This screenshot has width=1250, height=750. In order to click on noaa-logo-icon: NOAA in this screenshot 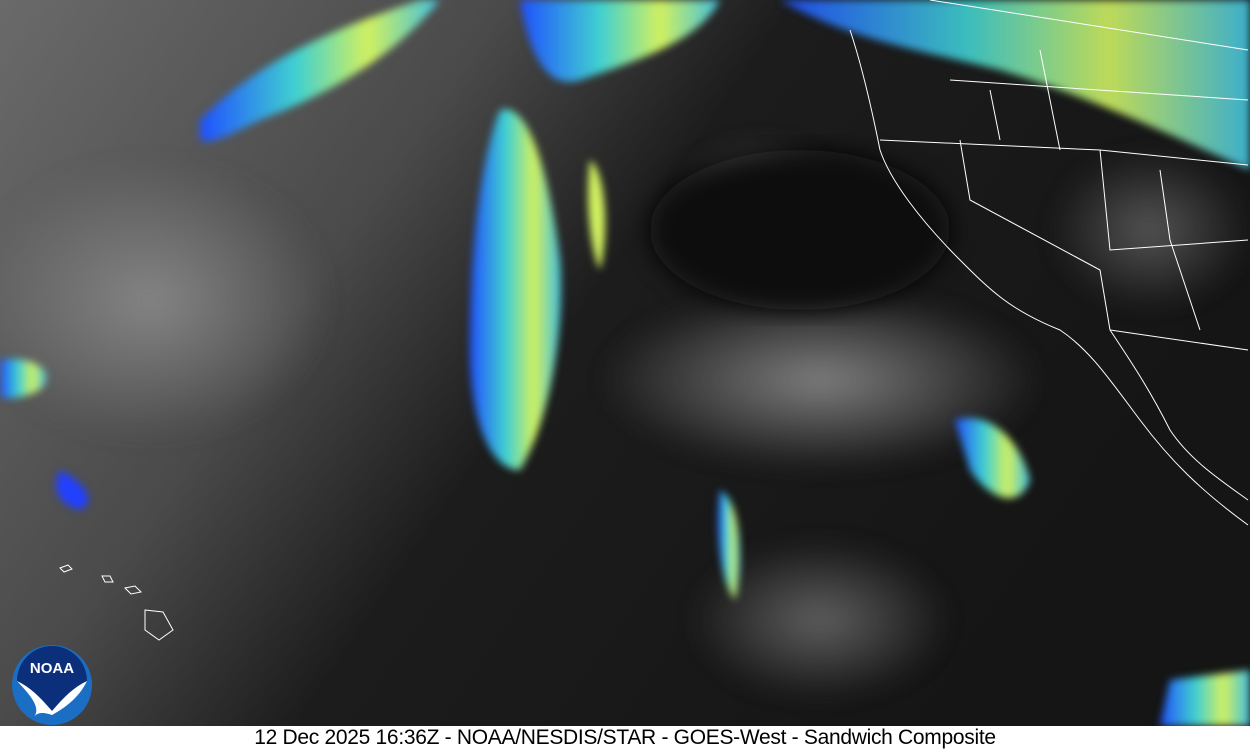, I will do `click(52, 685)`.